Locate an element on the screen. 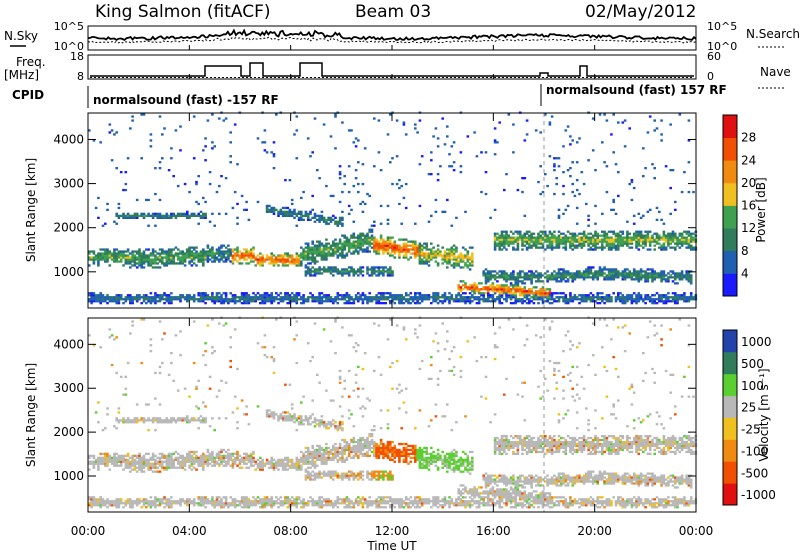 This screenshot has height=558, width=800. noise-left-tick-top: 10^5 is located at coordinates (69, 26).